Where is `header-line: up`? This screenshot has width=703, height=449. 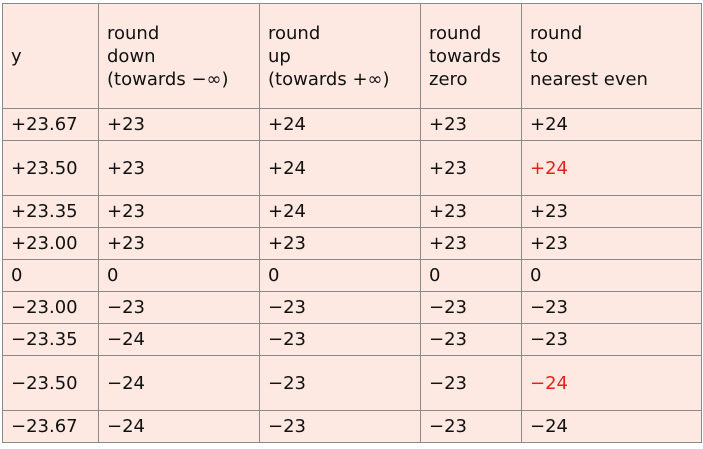 header-line: up is located at coordinates (279, 56).